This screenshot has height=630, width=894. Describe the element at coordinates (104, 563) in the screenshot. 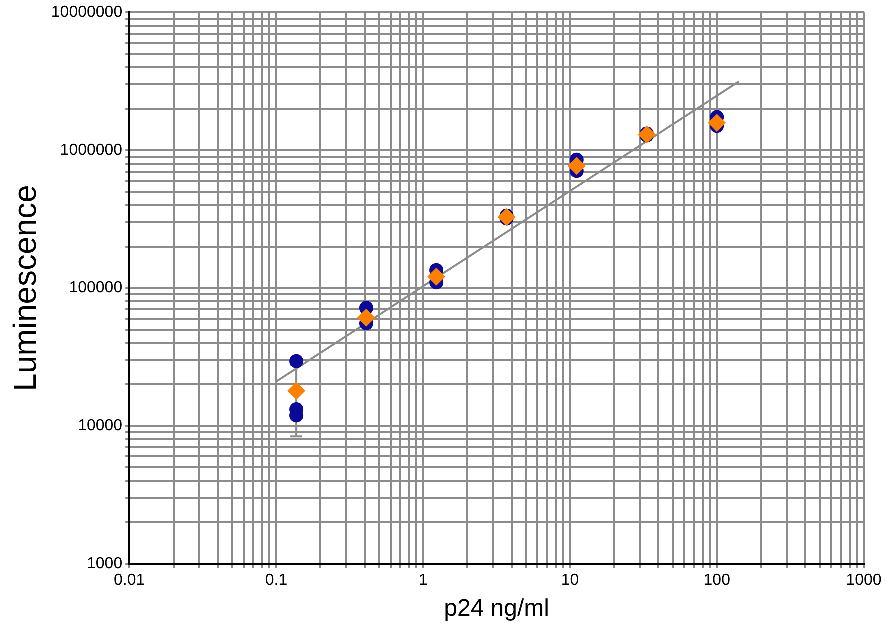

I see `y-tick-label: 1000` at that location.